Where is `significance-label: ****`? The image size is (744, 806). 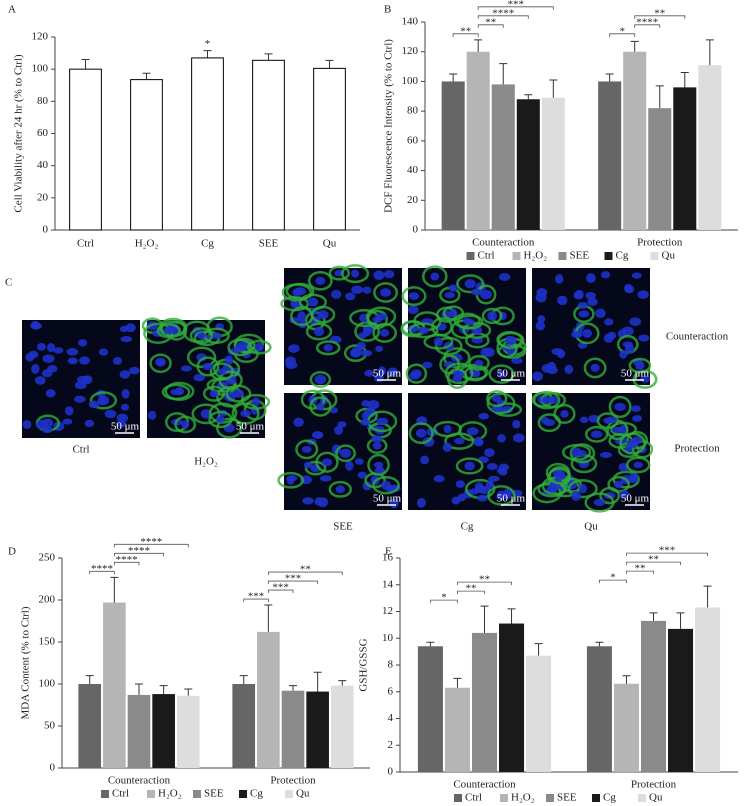 significance-label: **** is located at coordinates (139, 551).